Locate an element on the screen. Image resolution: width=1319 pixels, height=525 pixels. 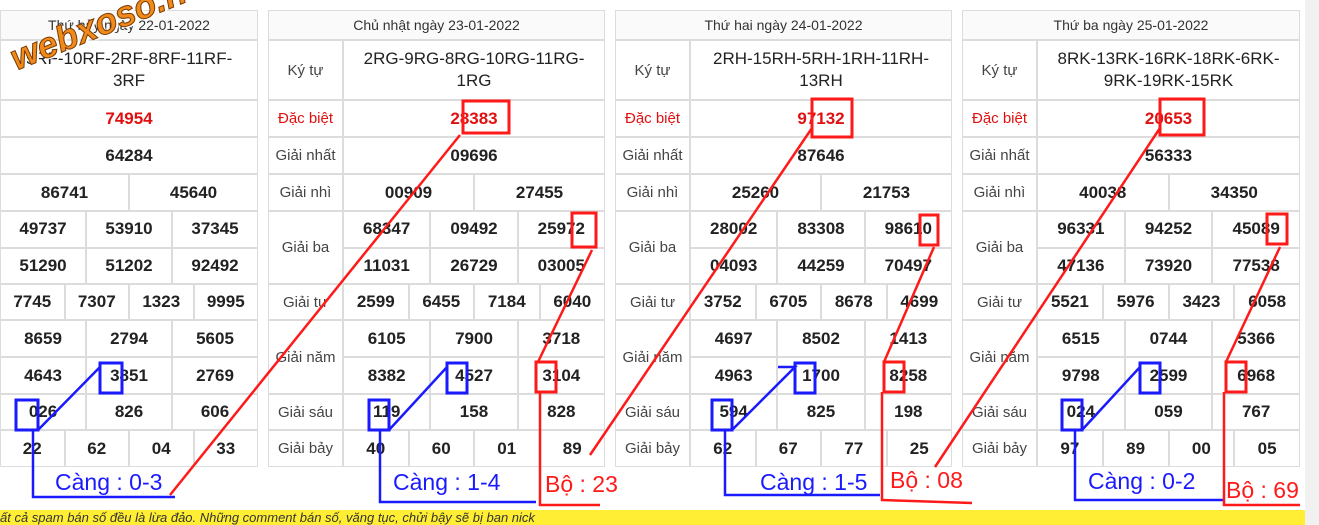
annotation: Càng : 1-5 is located at coordinates (813, 482).